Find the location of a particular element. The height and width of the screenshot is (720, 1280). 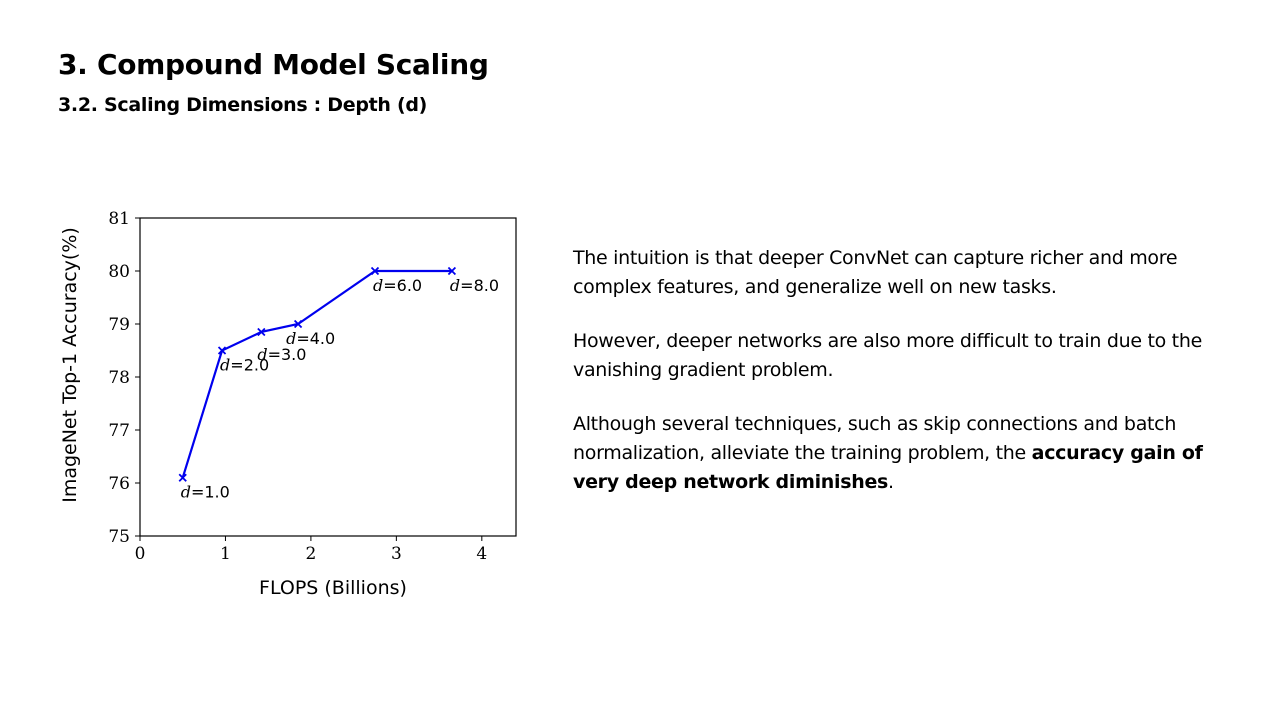

slide-title: 3. Compound Model Scaling is located at coordinates (273, 64).